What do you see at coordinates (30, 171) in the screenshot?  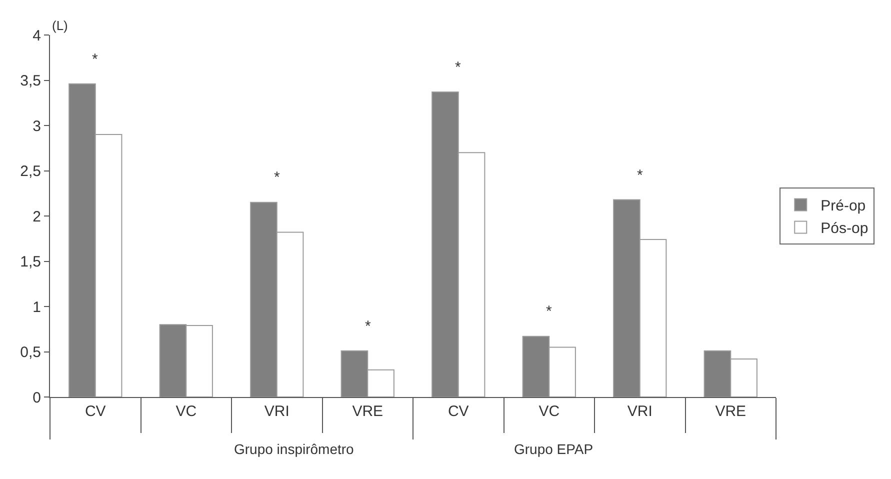 I see `y-tick-label: 2,5` at bounding box center [30, 171].